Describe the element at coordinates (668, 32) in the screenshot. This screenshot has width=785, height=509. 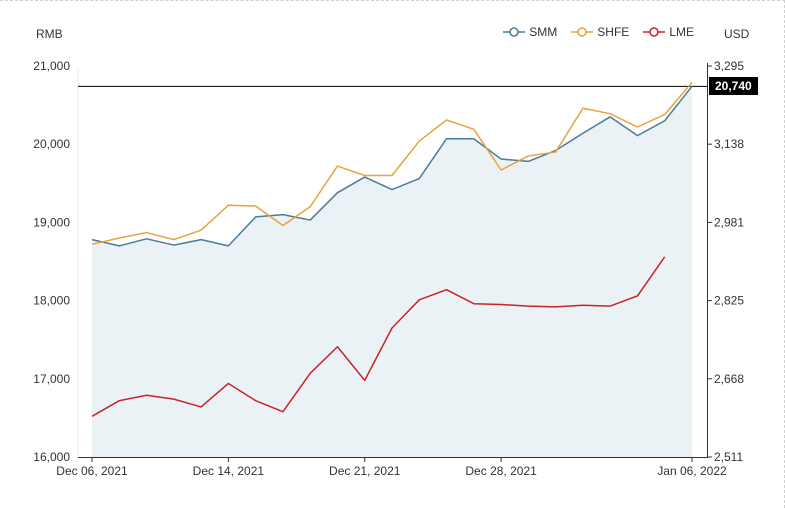
I see `legend-item-lme: LME` at that location.